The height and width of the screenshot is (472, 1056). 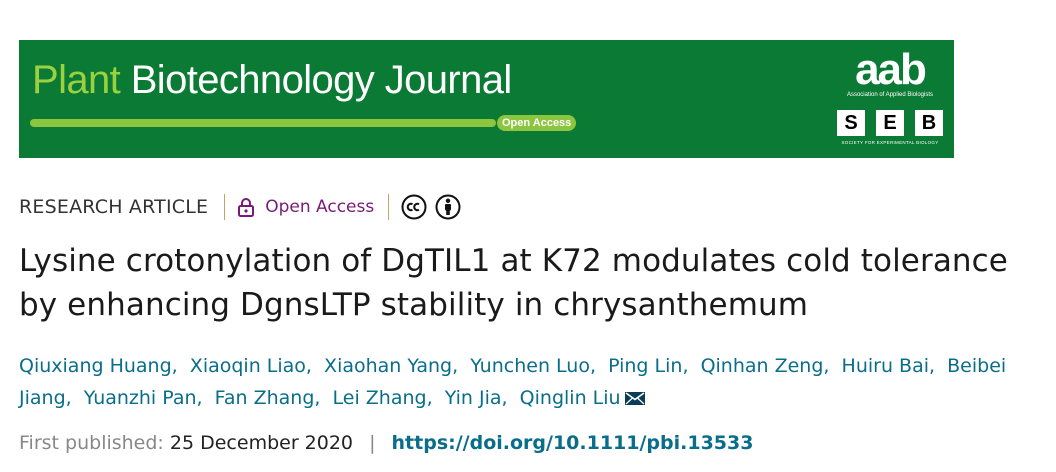 I want to click on author-link: Yunchen Luo, so click(x=530, y=366).